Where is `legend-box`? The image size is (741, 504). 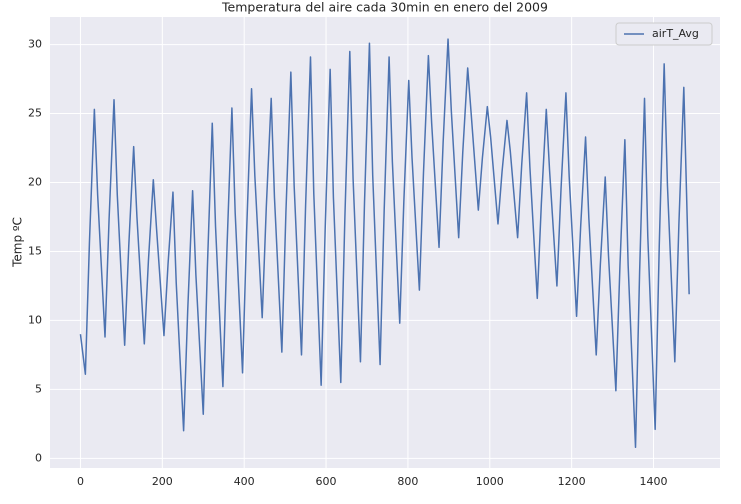 legend-box is located at coordinates (664, 34).